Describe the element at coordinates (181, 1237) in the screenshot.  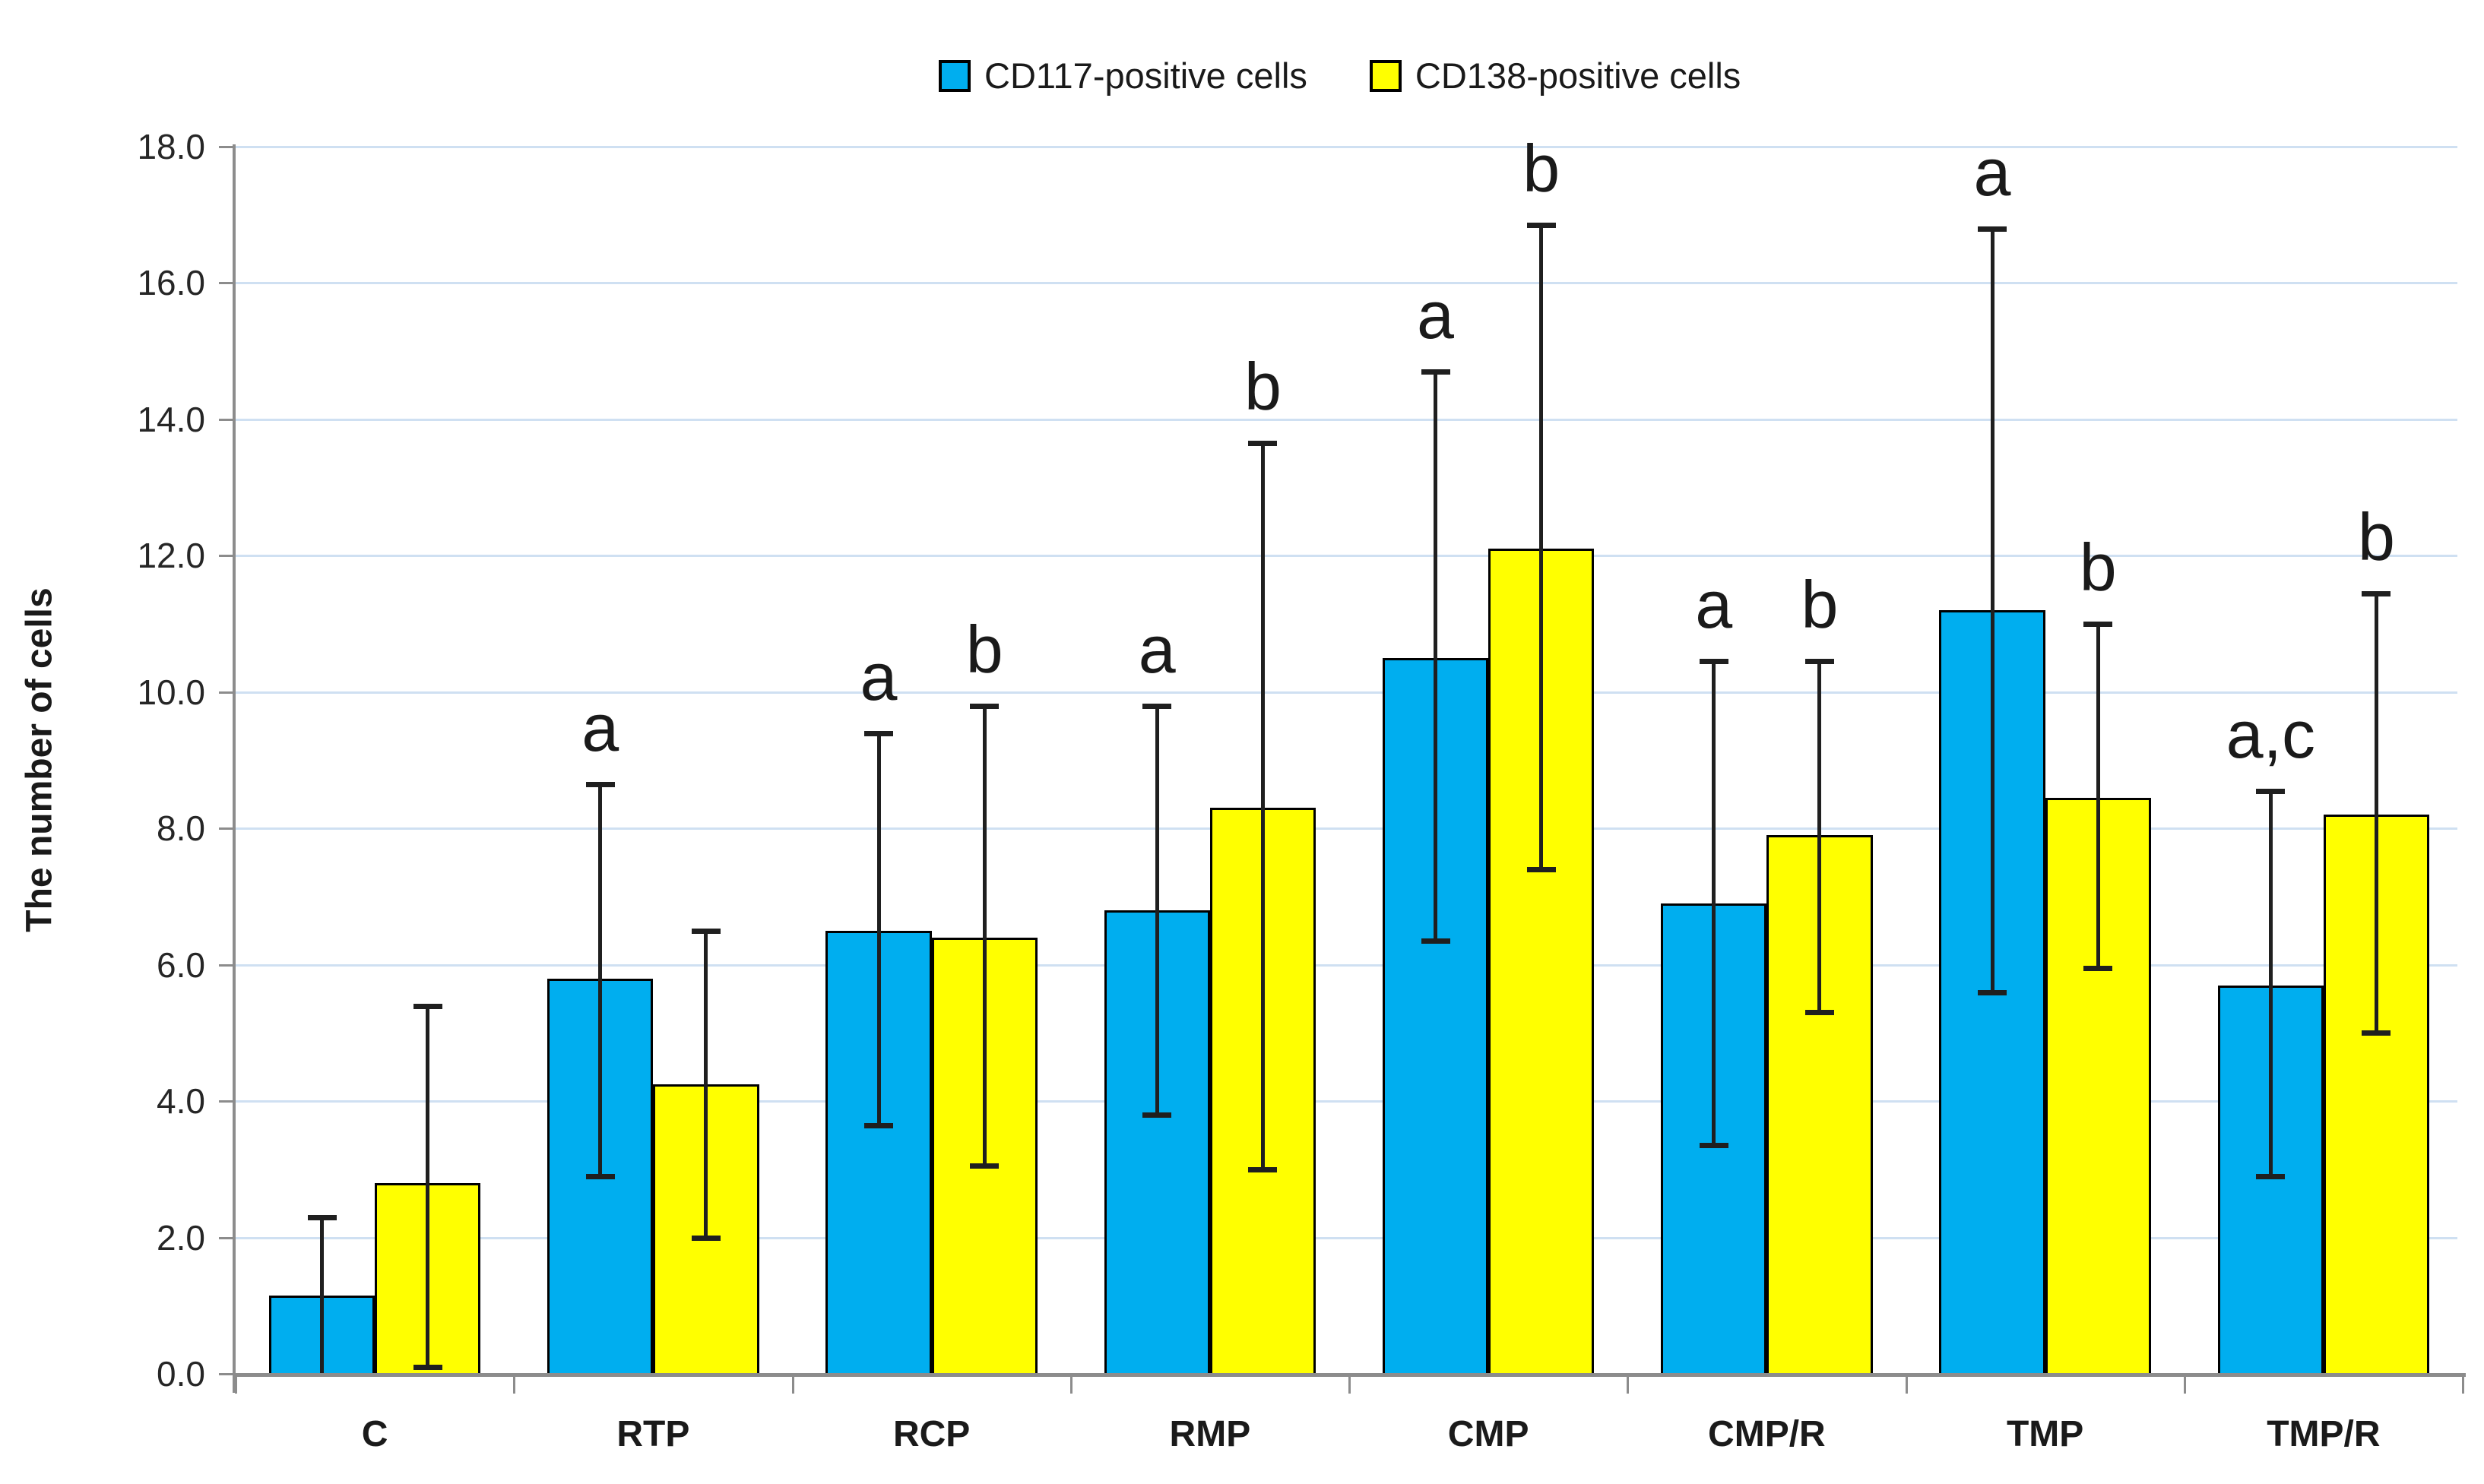
I see `y-tick-label: 2.0` at that location.